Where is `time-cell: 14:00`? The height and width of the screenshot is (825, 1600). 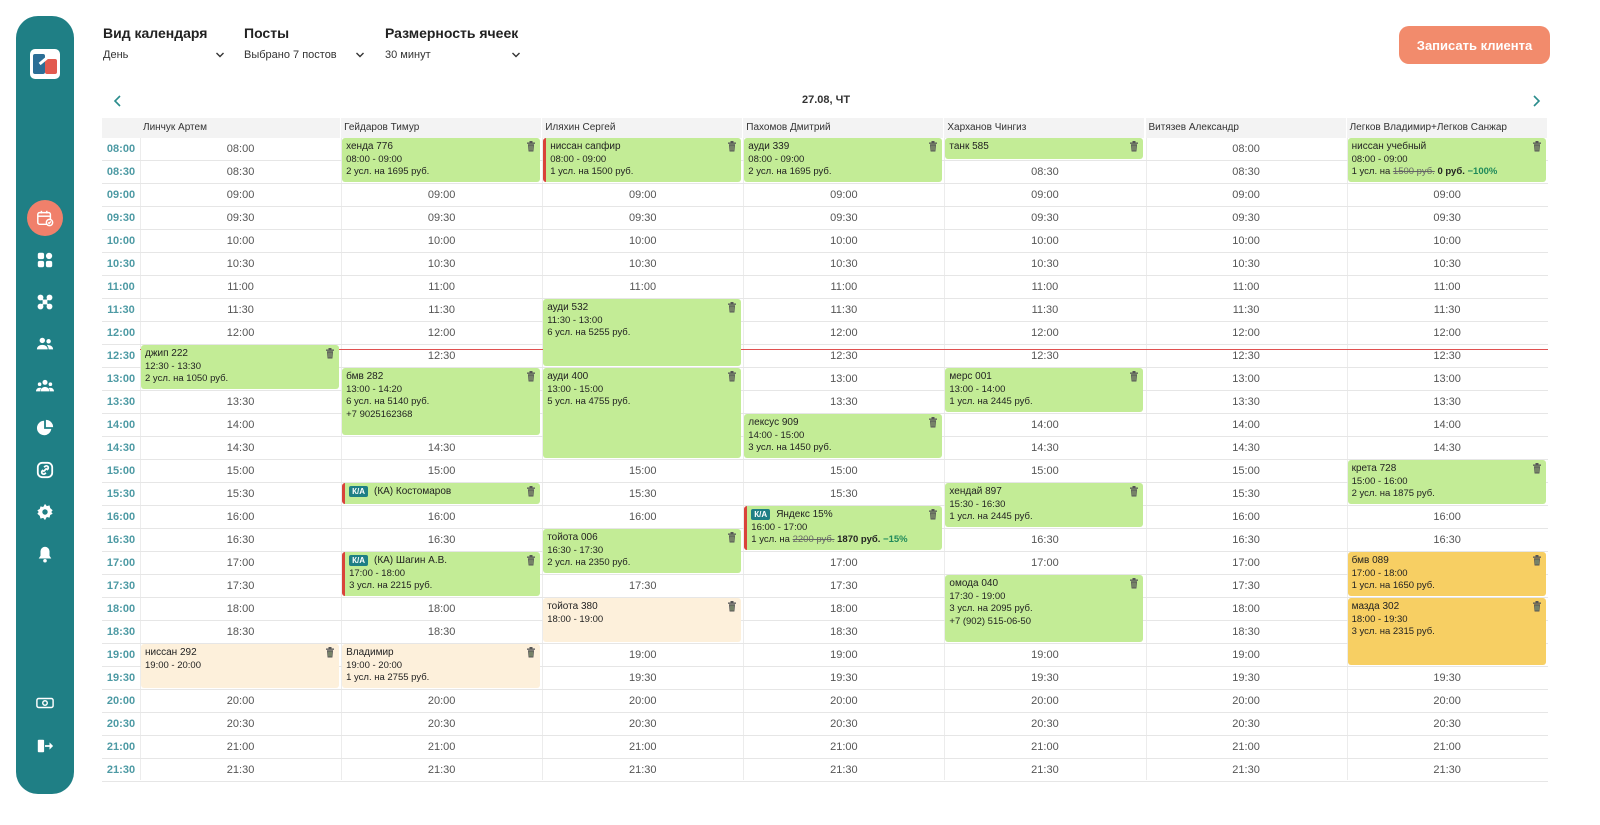 time-cell: 14:00 is located at coordinates (1246, 425).